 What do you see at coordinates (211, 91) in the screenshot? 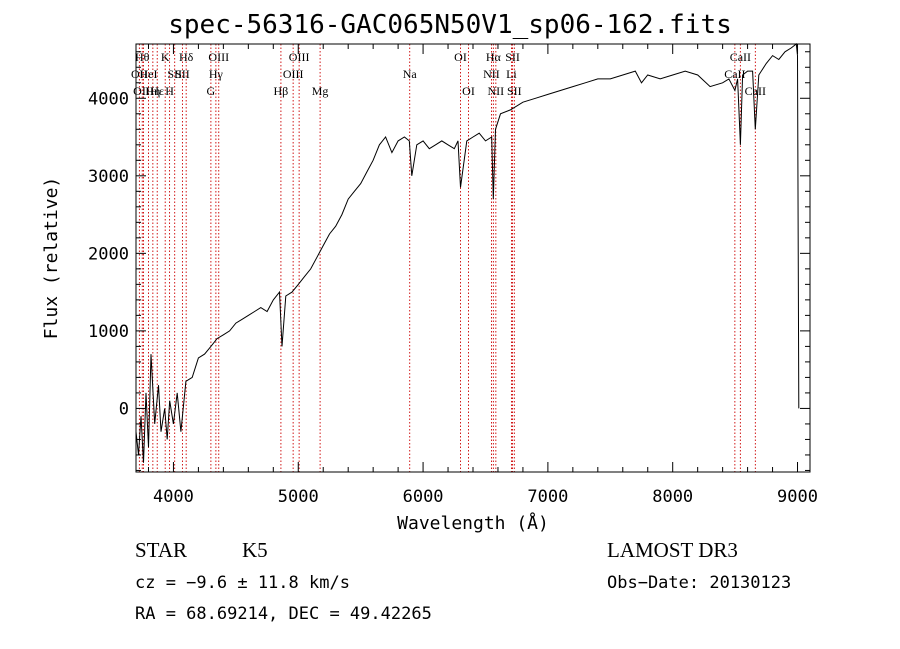
I see `spectral-line-label: G` at bounding box center [211, 91].